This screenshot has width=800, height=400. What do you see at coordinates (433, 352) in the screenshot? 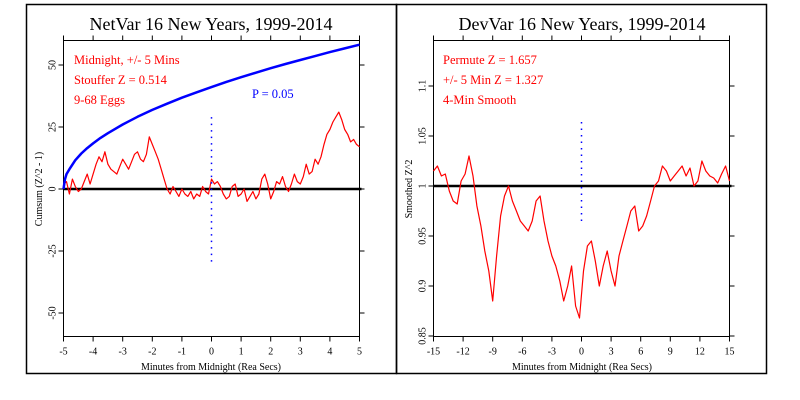
I see `right-x-tick-label: -15` at bounding box center [433, 352].